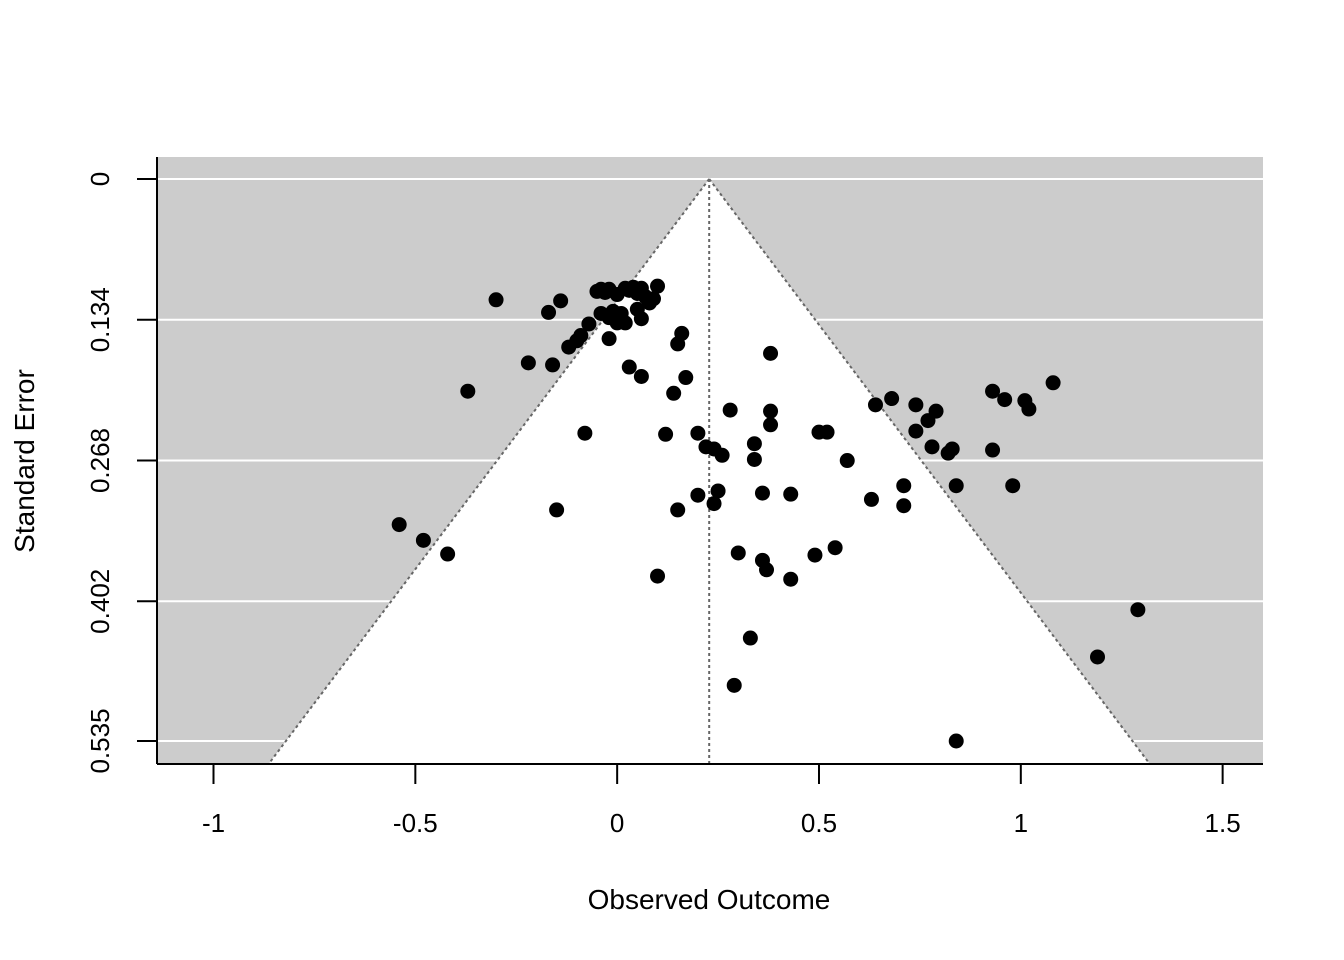  Describe the element at coordinates (100, 319) in the screenshot. I see `y-tick-label-1: 0.134` at that location.